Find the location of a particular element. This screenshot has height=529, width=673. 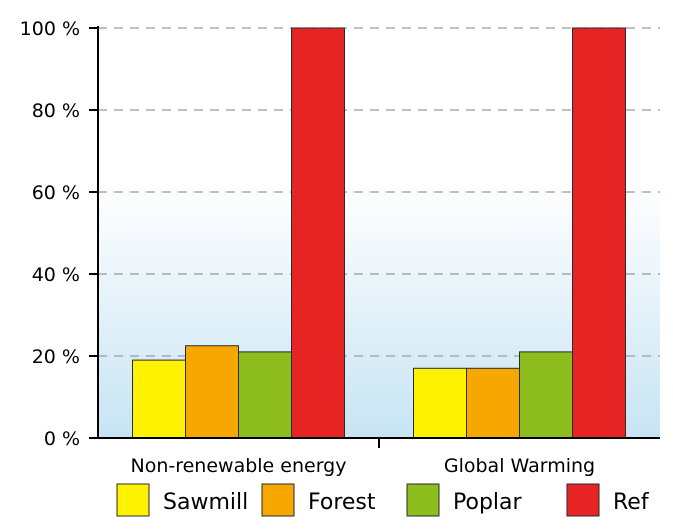

legend-label-poplar: Poplar is located at coordinates (488, 502).